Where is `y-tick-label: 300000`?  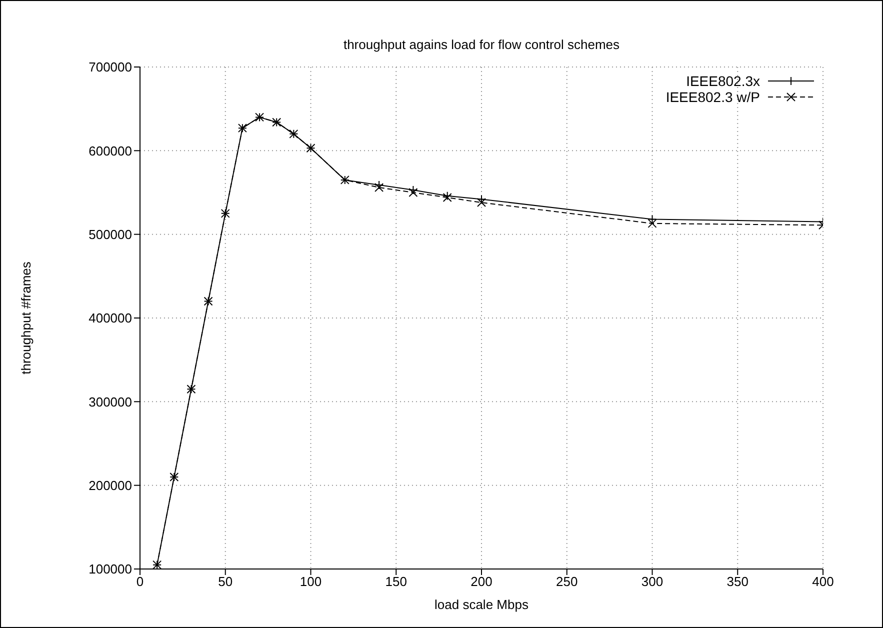 y-tick-label: 300000 is located at coordinates (110, 402).